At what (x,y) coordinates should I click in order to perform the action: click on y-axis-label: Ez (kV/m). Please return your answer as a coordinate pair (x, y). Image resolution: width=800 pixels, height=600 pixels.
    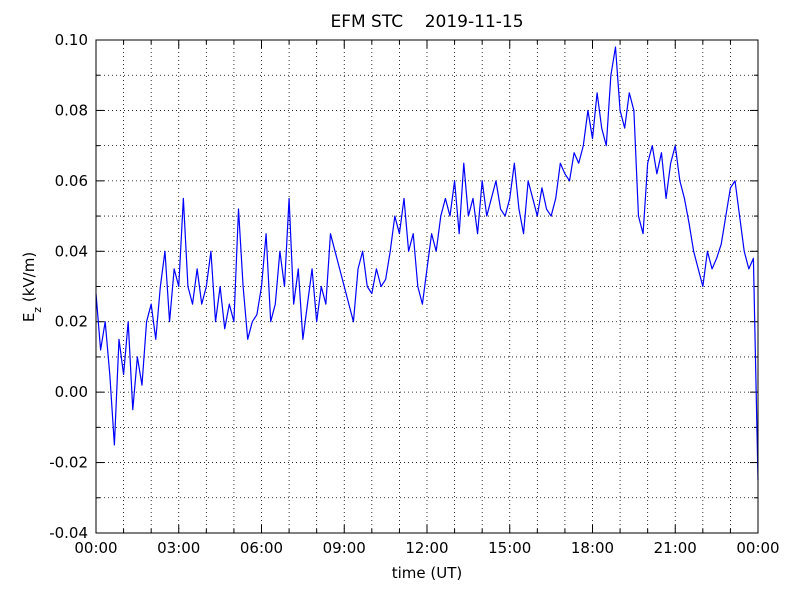
    Looking at the image, I should click on (32, 287).